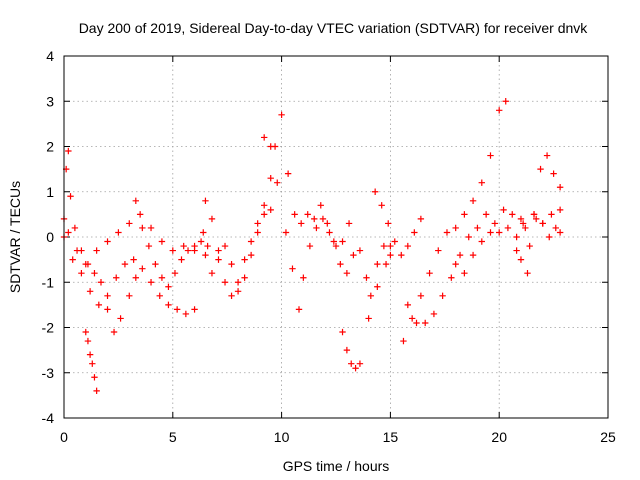 The image size is (640, 480). What do you see at coordinates (240, 221) in the screenshot?
I see `series-track-f` at bounding box center [240, 221].